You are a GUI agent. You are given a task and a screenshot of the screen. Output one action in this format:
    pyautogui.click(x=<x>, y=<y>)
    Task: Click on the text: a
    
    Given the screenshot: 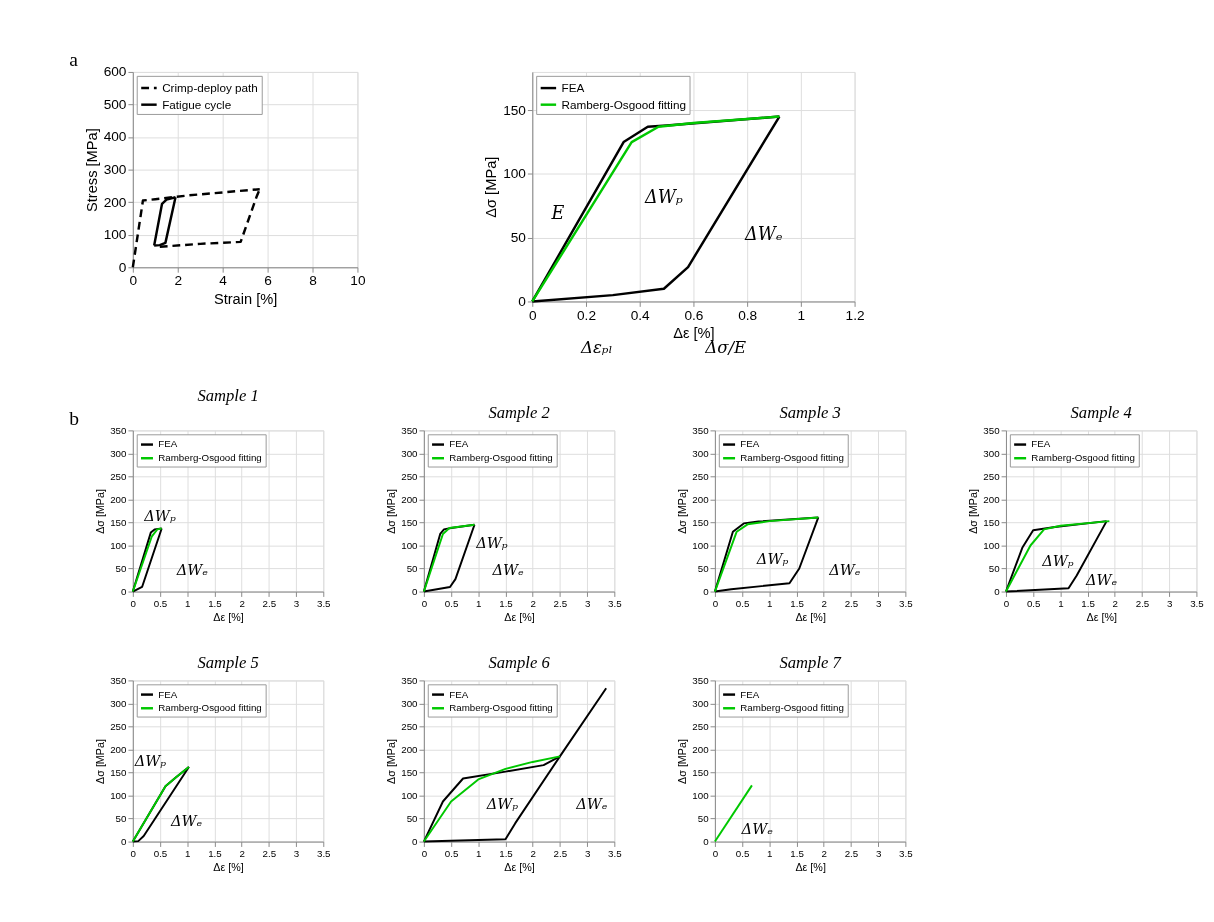 What is the action you would take?
    pyautogui.click(x=74, y=60)
    